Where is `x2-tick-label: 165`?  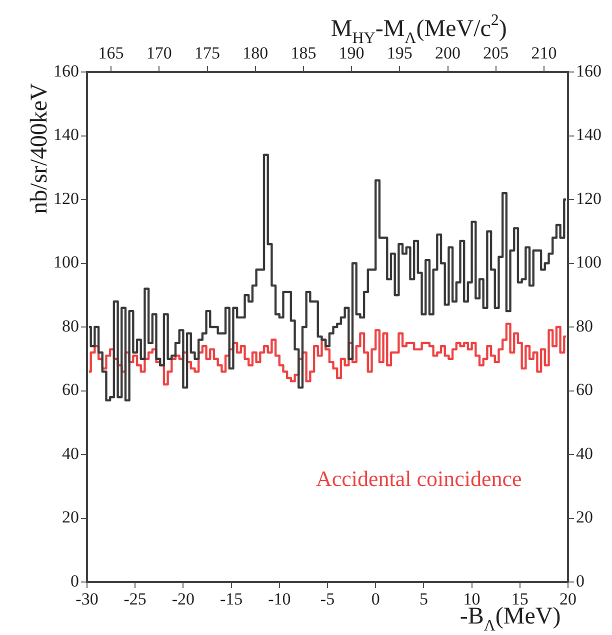
x2-tick-label: 165 is located at coordinates (111, 52).